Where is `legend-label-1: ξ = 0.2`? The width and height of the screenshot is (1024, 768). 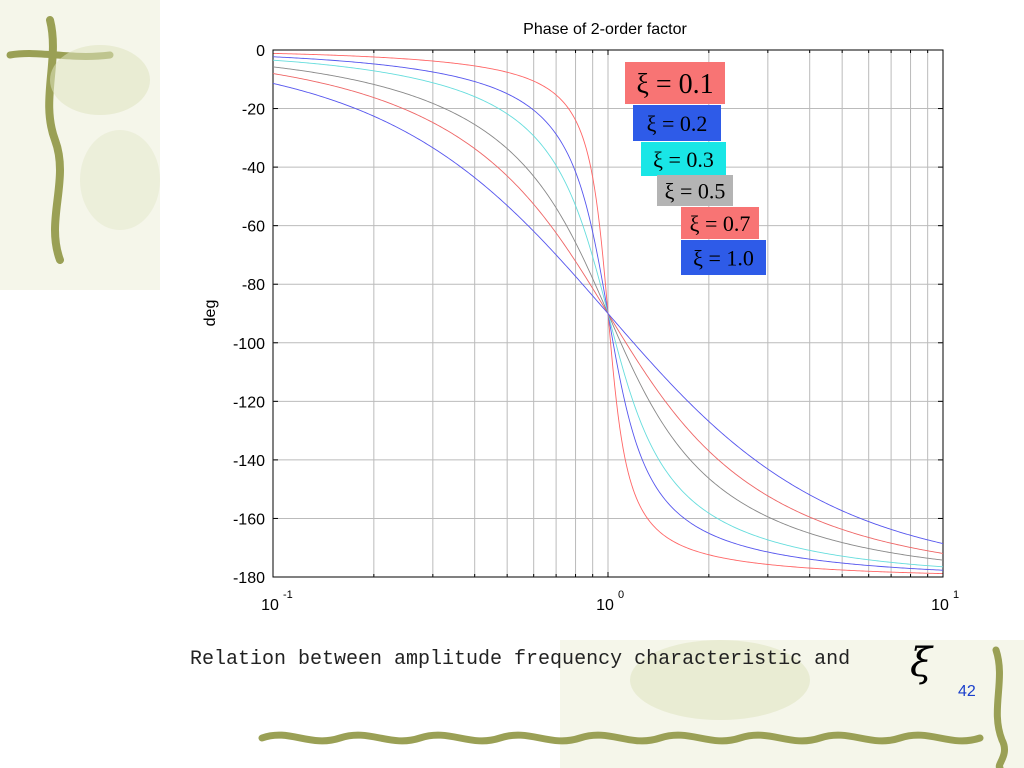 legend-label-1: ξ = 0.2 is located at coordinates (677, 123).